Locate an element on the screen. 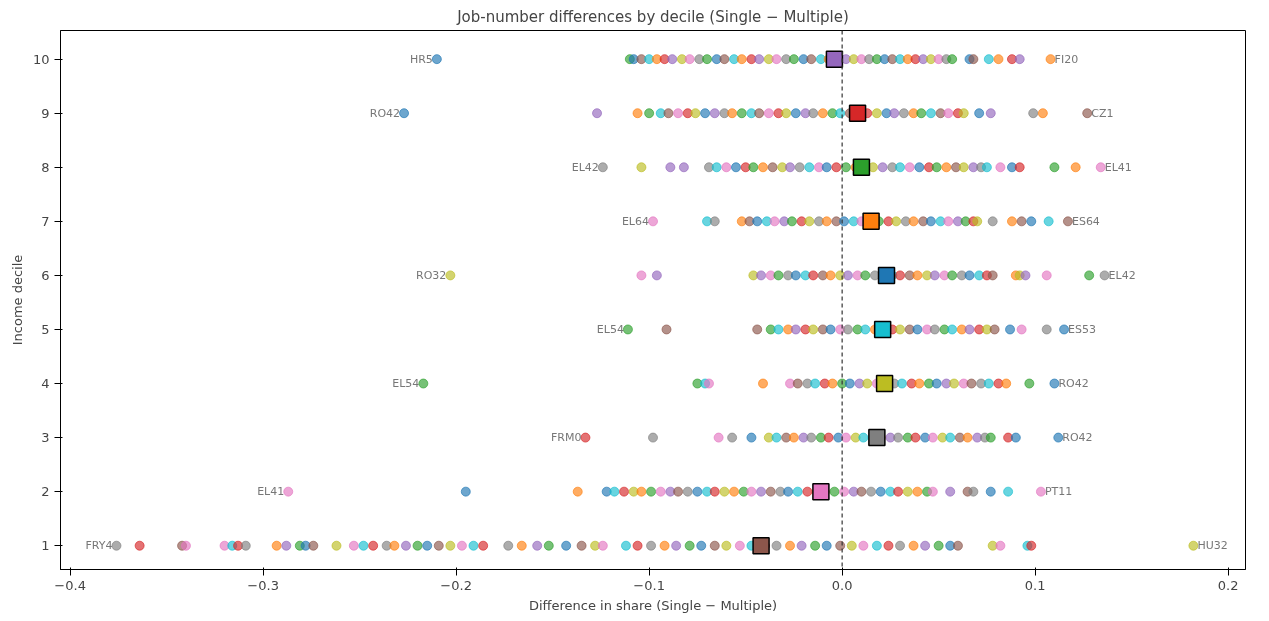 This screenshot has width=1269, height=621. x-tick-label: 0.0 is located at coordinates (842, 585).